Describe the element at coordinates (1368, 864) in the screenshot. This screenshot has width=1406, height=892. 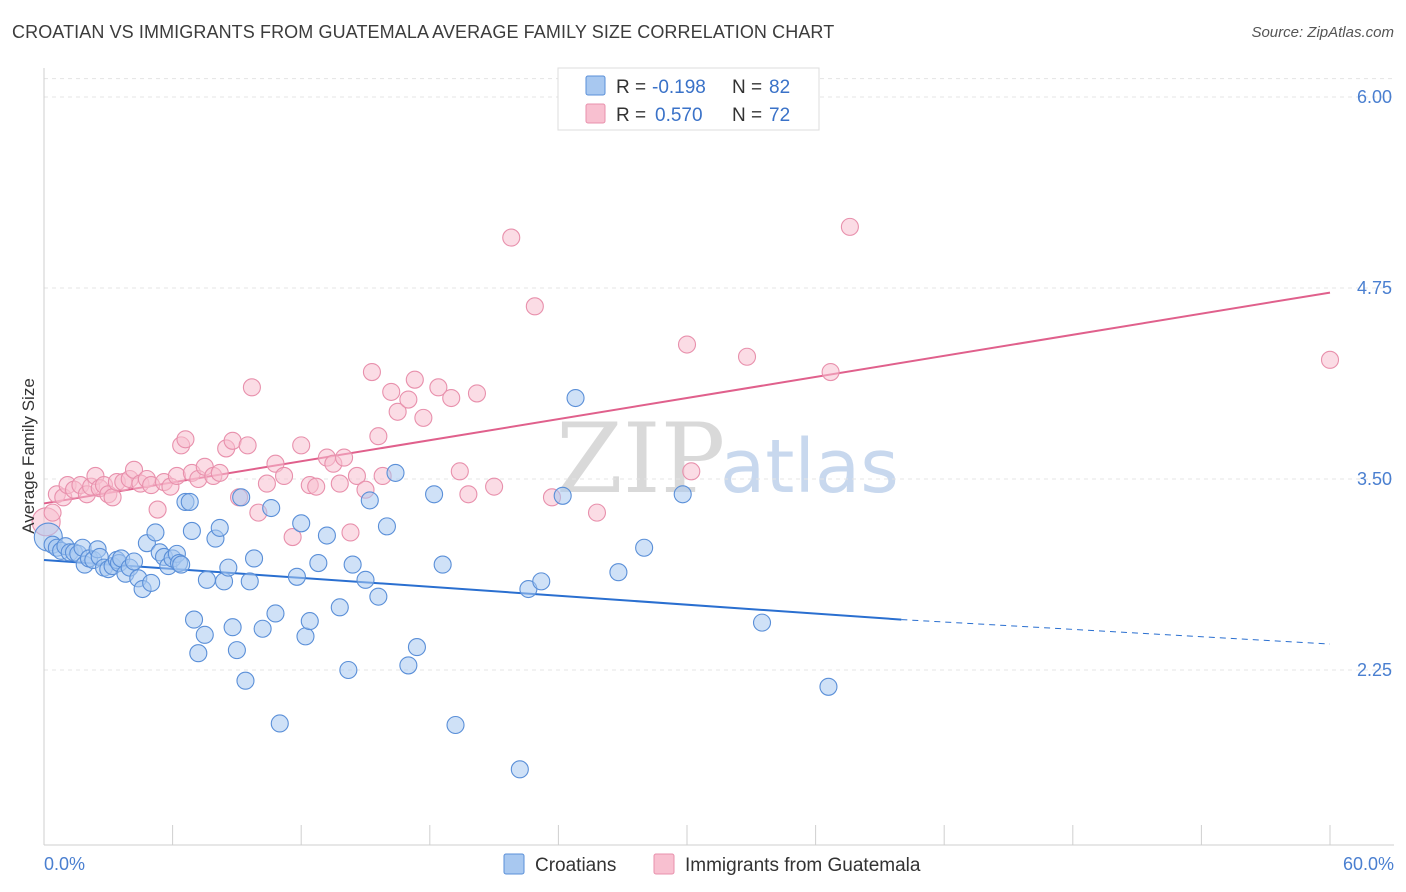
I see `x-tick-label-max: 60.0%` at that location.